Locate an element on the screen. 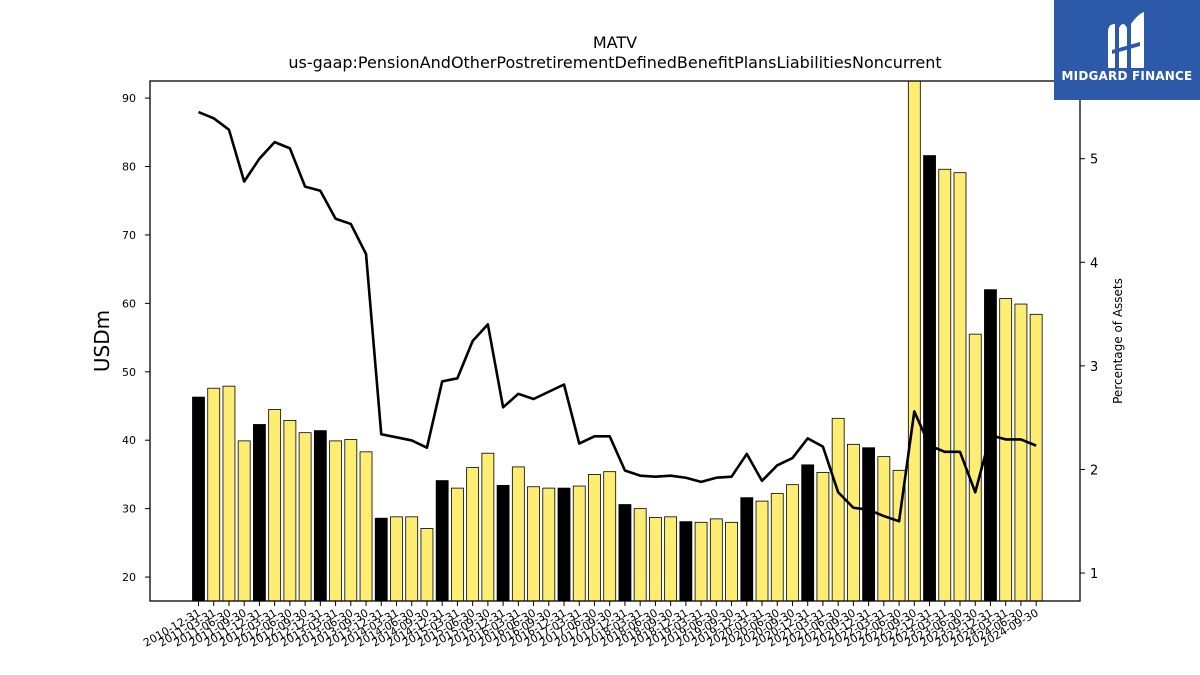 Image resolution: width=1200 pixels, height=675 pixels. y2-axis-label: Percentage of Assets is located at coordinates (1118, 341).